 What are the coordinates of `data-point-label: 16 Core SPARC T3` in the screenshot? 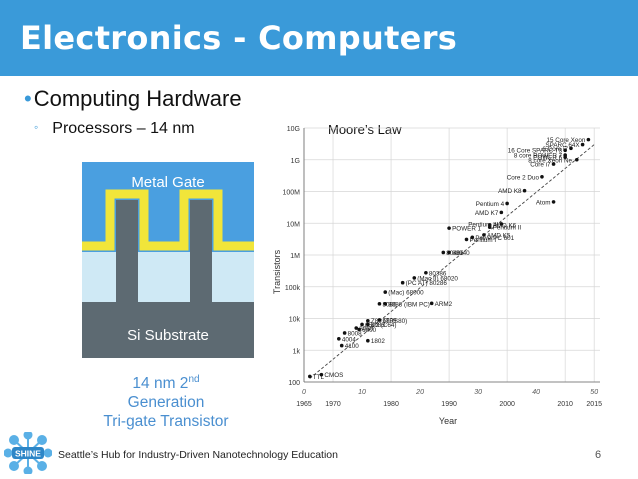 It's located at (535, 151).